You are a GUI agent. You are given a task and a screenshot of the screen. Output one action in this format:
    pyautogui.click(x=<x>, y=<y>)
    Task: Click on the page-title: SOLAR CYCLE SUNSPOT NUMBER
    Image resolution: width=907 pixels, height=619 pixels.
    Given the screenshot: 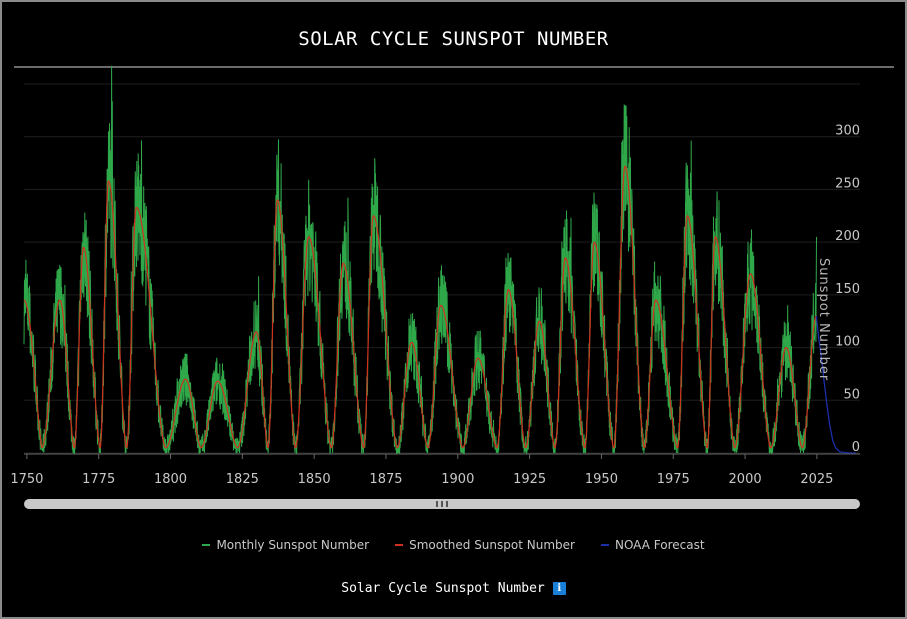 What is the action you would take?
    pyautogui.click(x=453, y=39)
    